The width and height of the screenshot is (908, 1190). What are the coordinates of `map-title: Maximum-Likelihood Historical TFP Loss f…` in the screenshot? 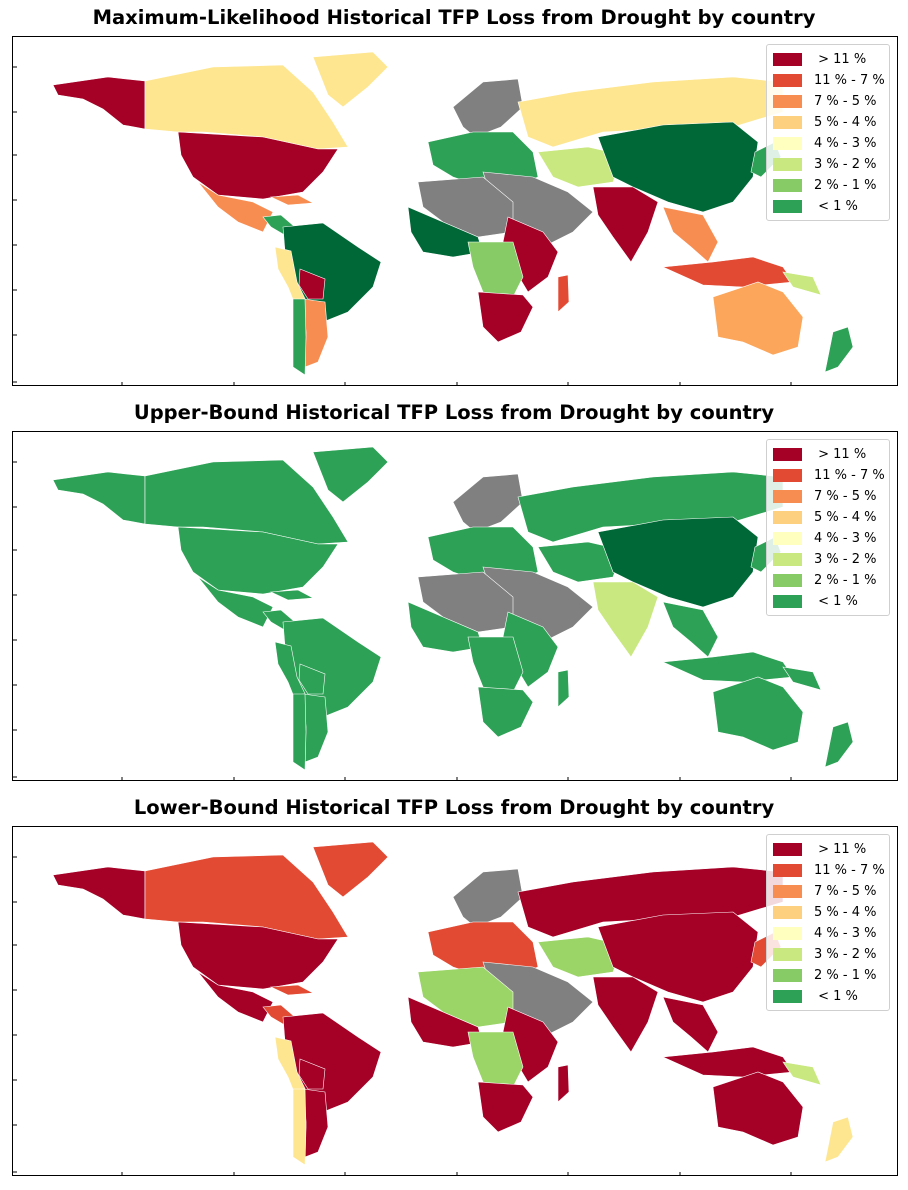 It's located at (454, 17).